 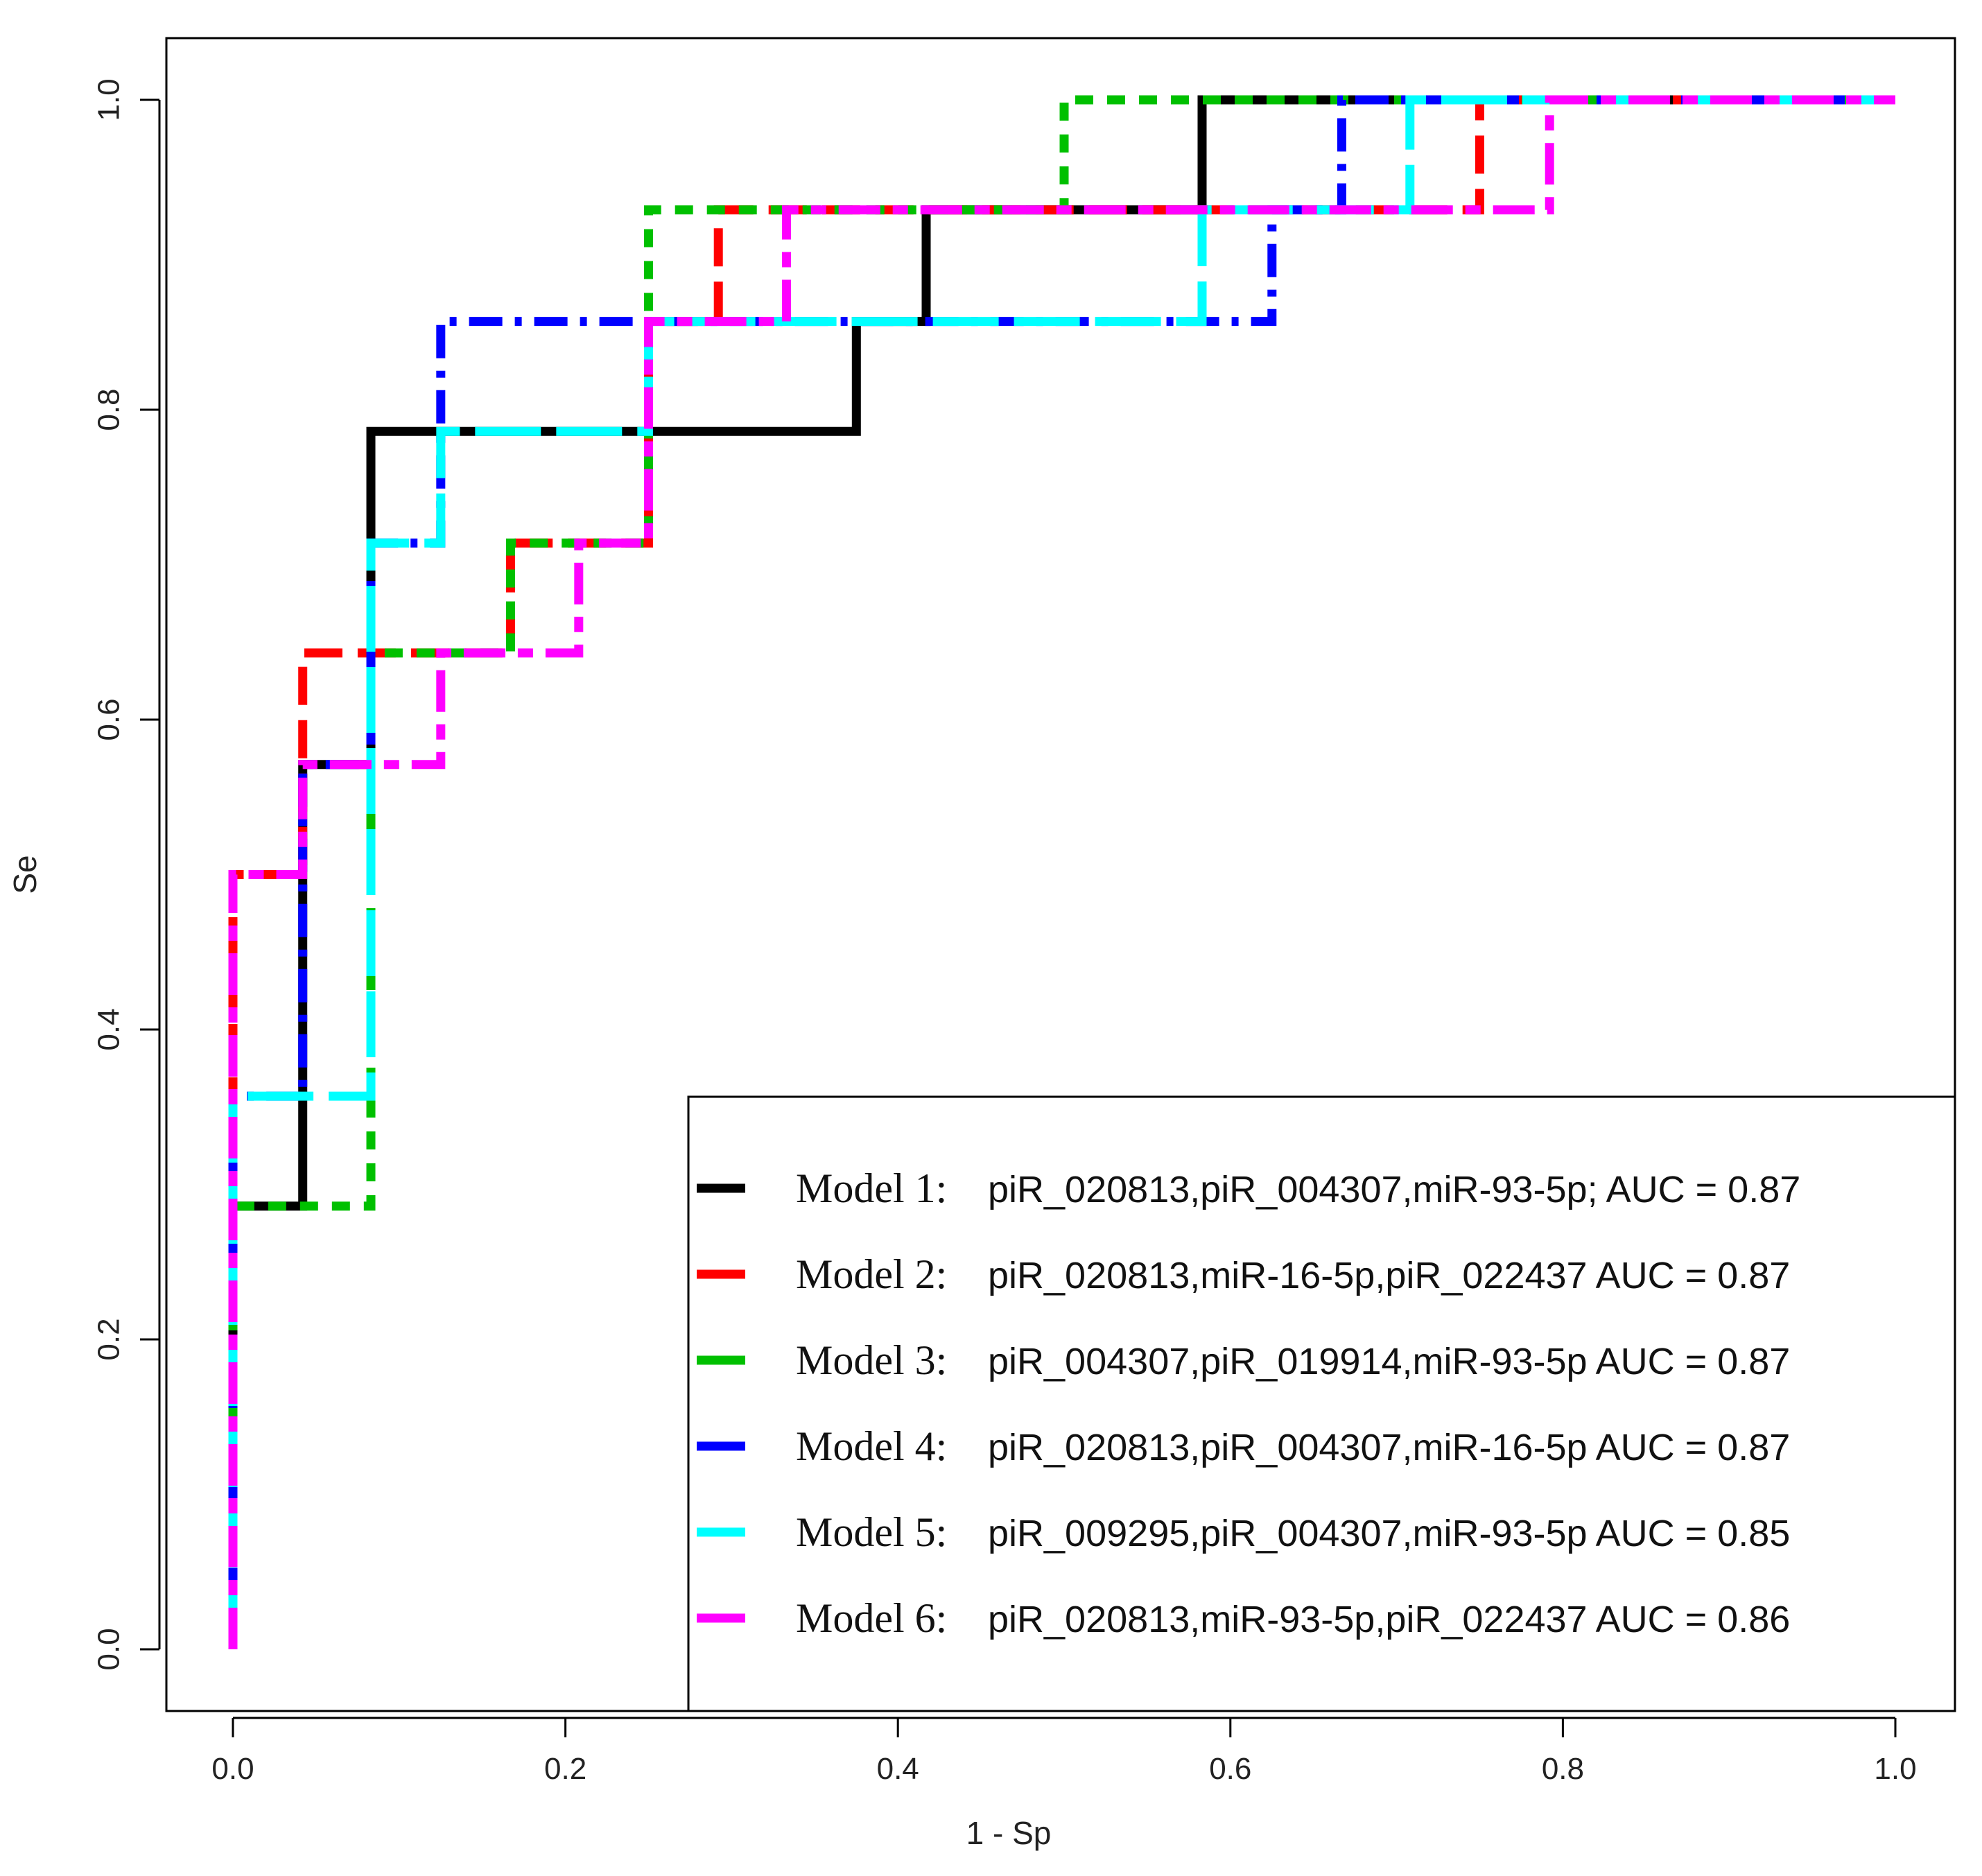 I want to click on legend-model-name: Model 2:, so click(x=871, y=1274).